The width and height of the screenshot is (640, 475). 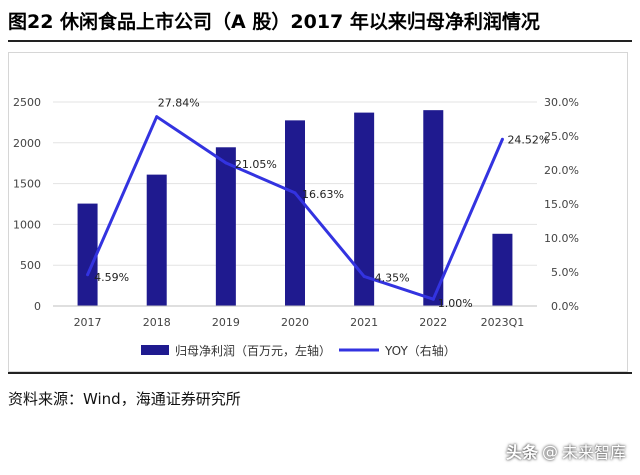 I want to click on yoy-data-label: 21.05%, so click(x=256, y=164).